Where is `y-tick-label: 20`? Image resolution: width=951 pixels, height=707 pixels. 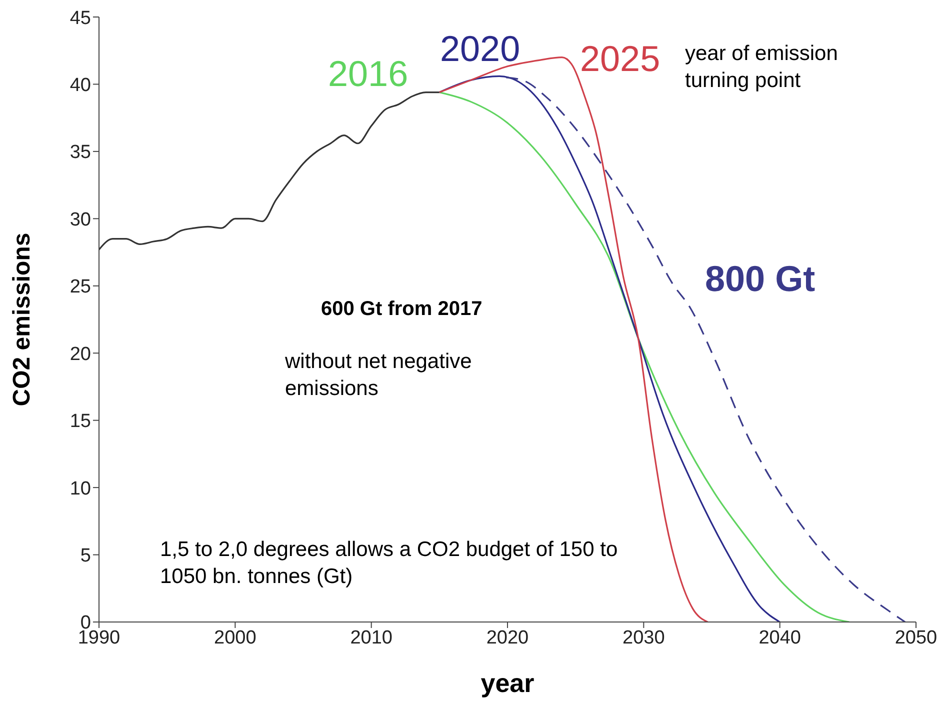
y-tick-label: 20 is located at coordinates (80, 354).